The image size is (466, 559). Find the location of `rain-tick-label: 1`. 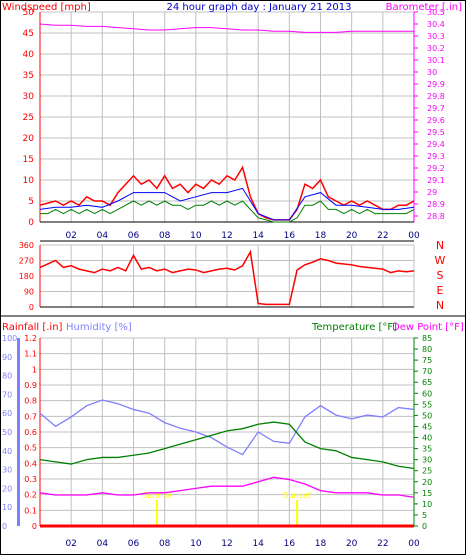

rain-tick-label: 1 is located at coordinates (34, 369).